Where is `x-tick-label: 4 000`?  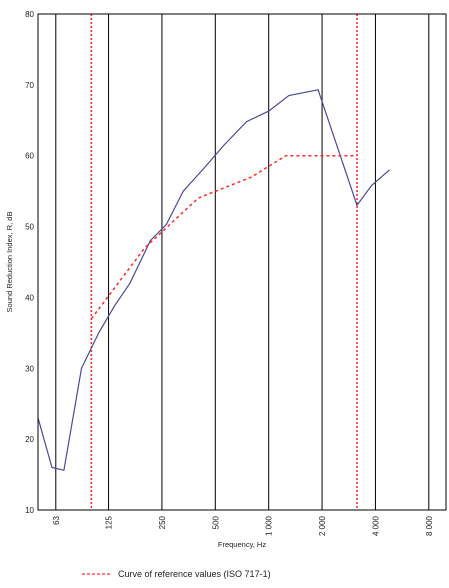 x-tick-label: 4 000 is located at coordinates (375, 525).